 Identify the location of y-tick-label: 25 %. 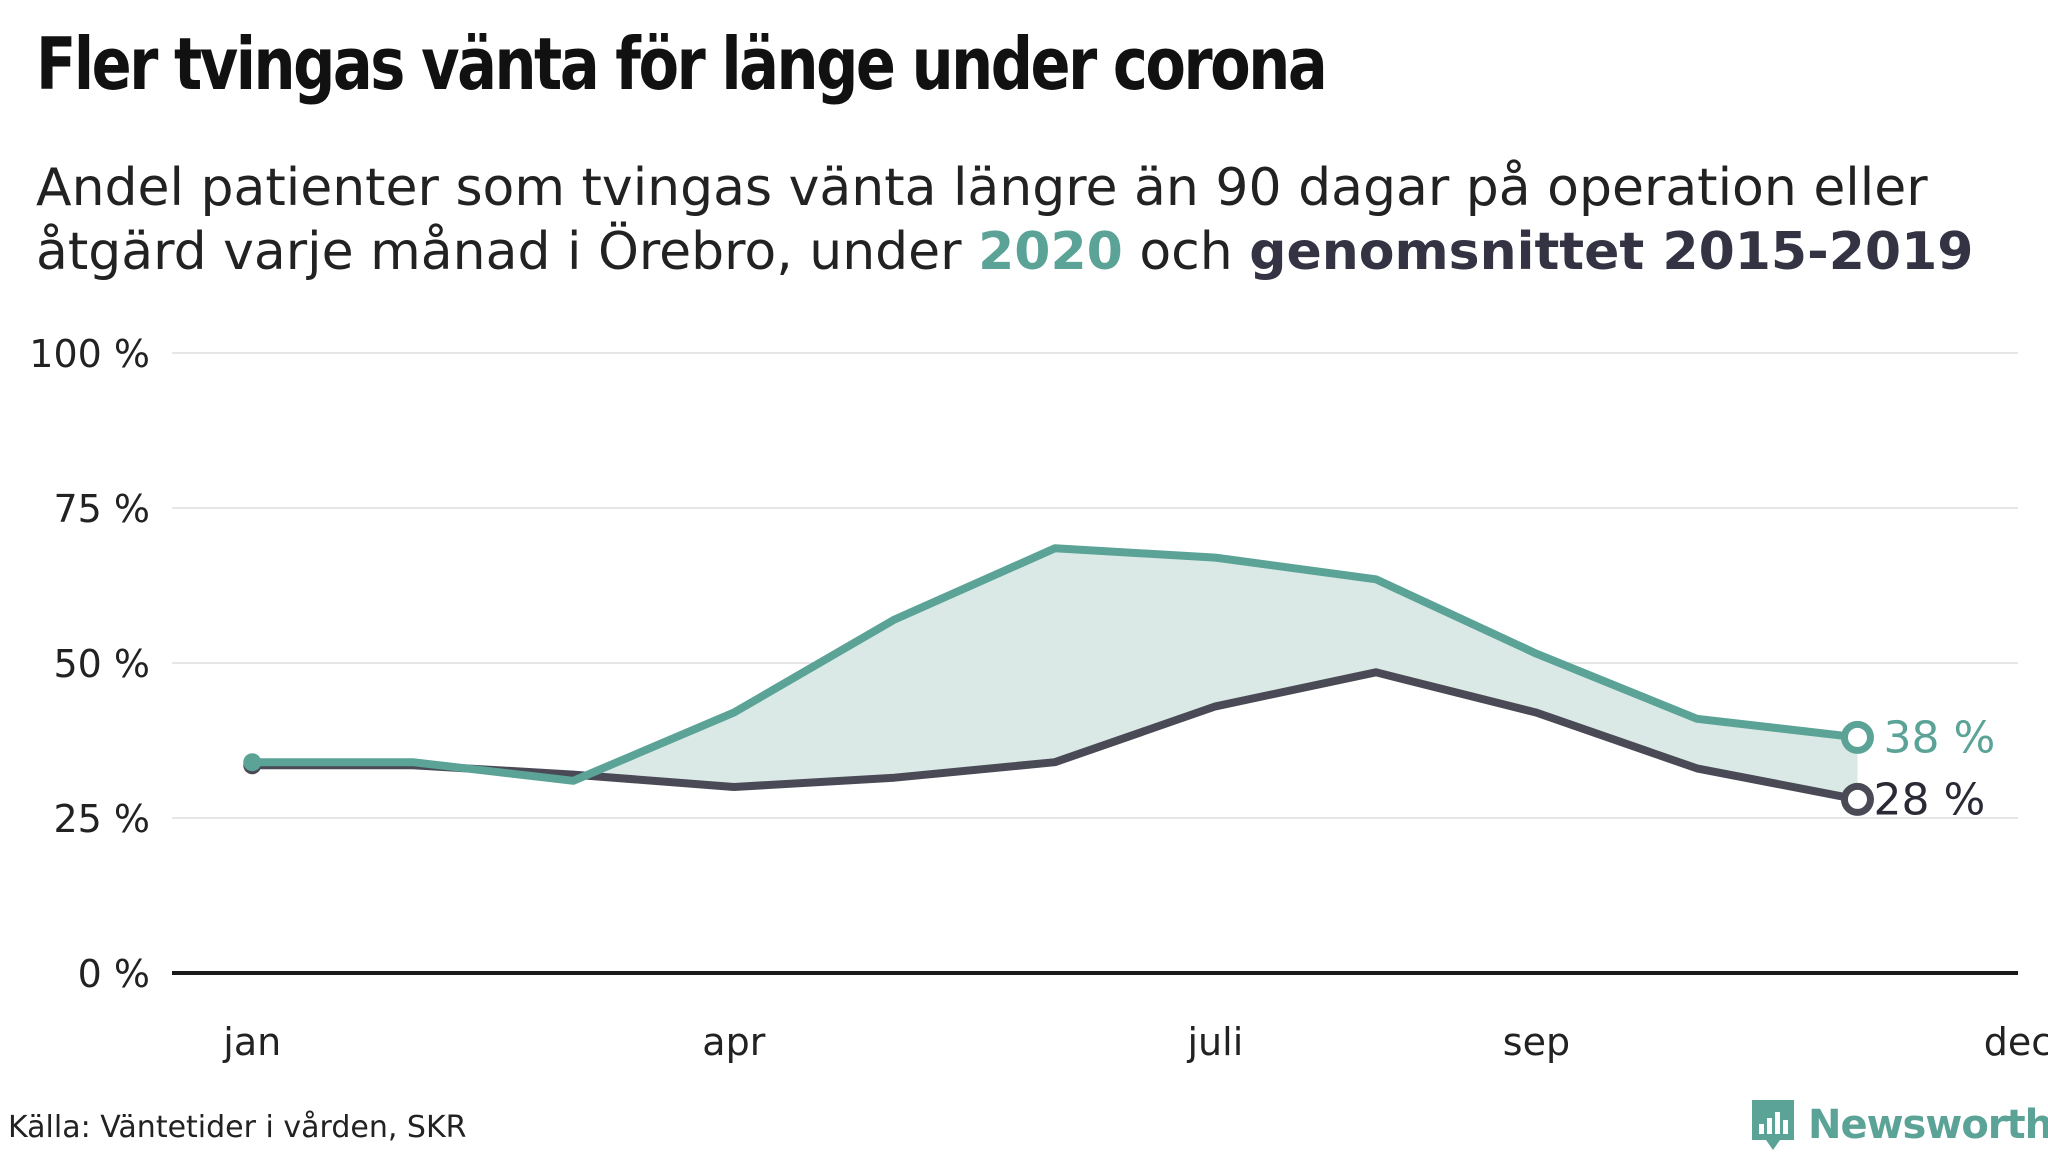
(101, 819).